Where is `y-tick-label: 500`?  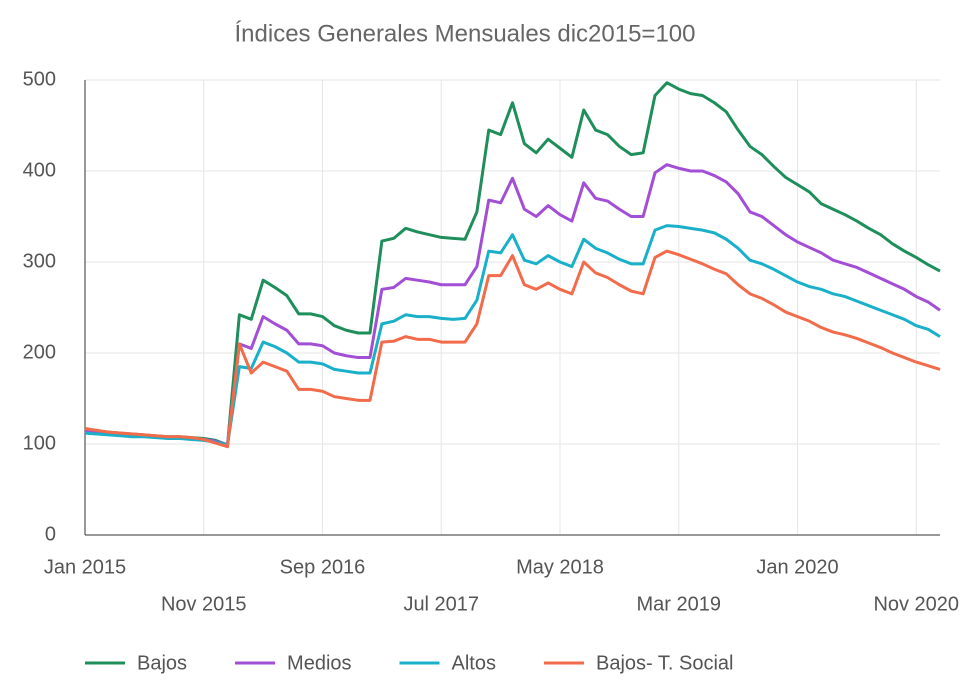 y-tick-label: 500 is located at coordinates (39, 79).